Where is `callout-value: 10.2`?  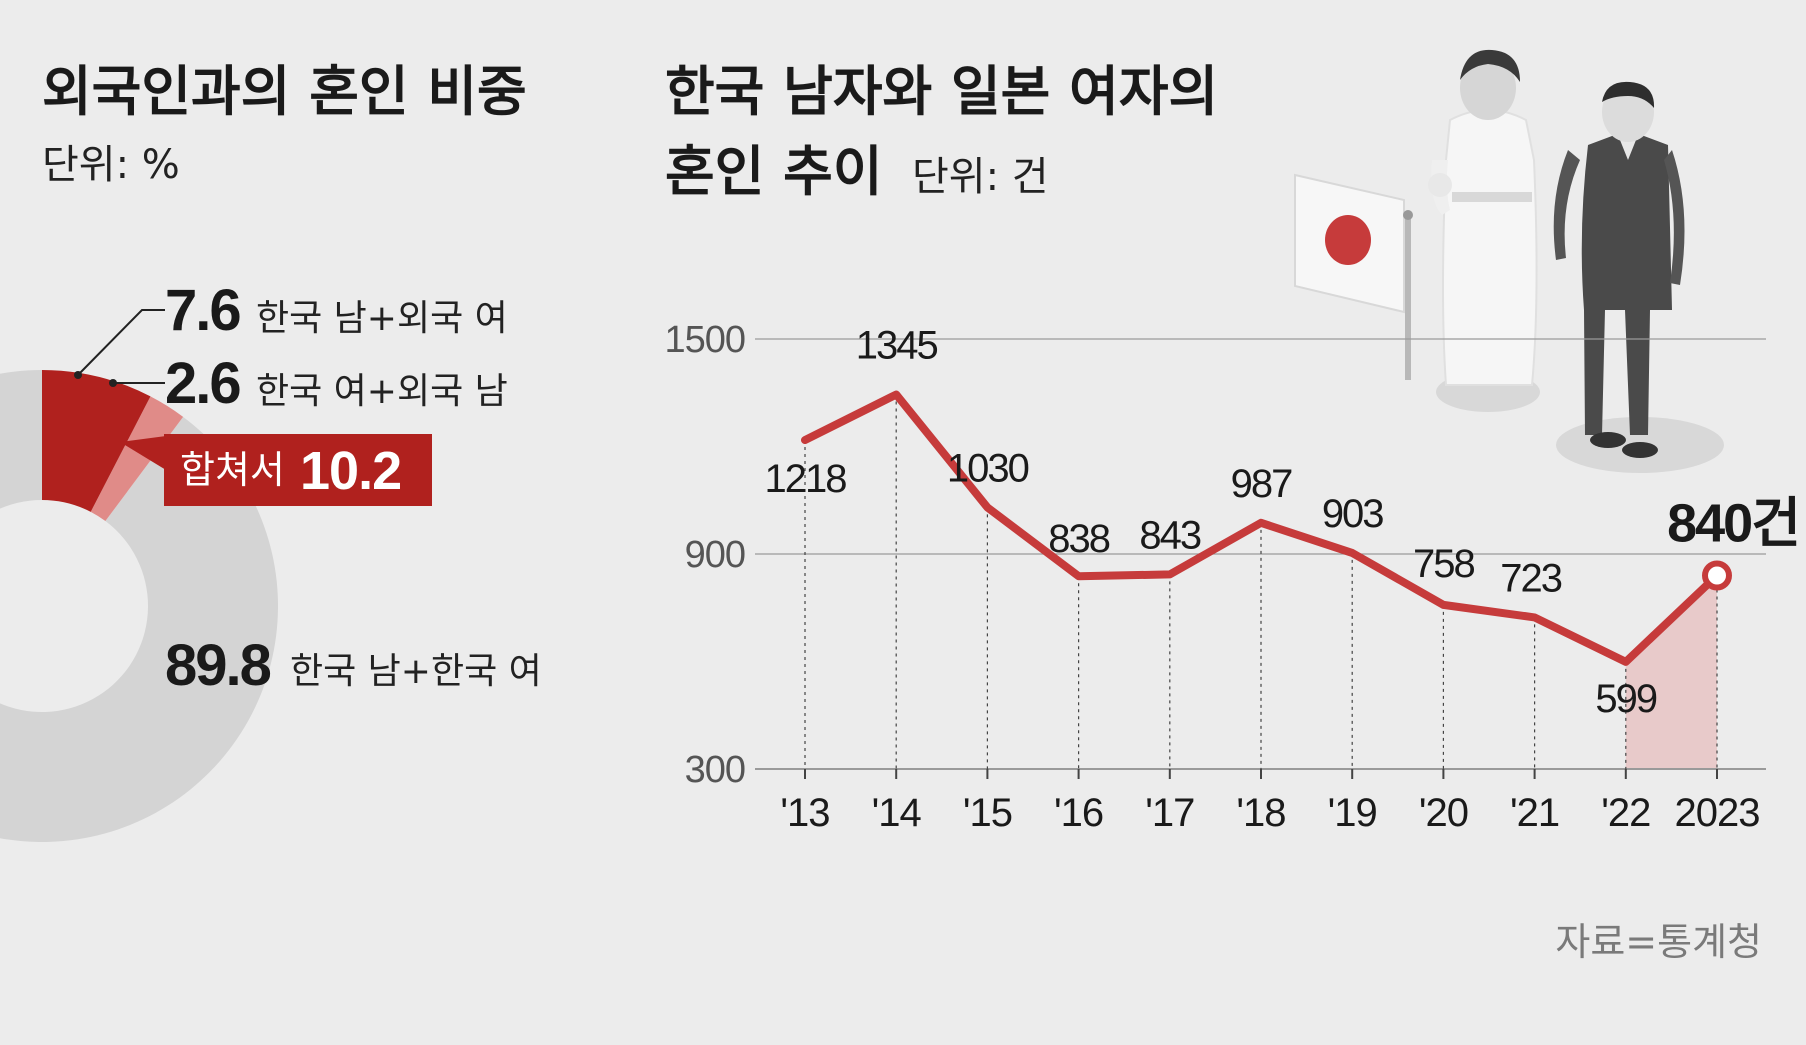 callout-value: 10.2 is located at coordinates (350, 471).